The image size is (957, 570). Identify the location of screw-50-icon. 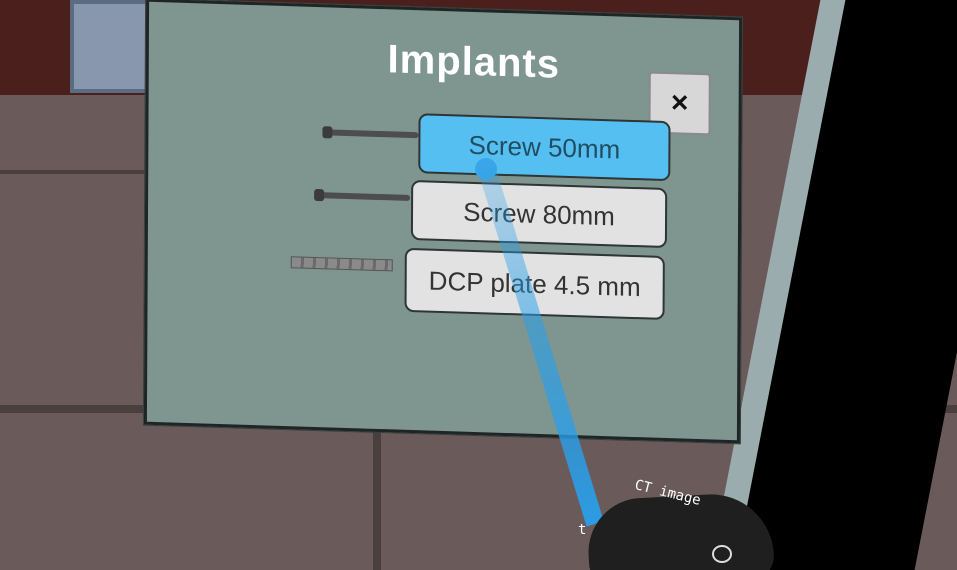
(373, 134).